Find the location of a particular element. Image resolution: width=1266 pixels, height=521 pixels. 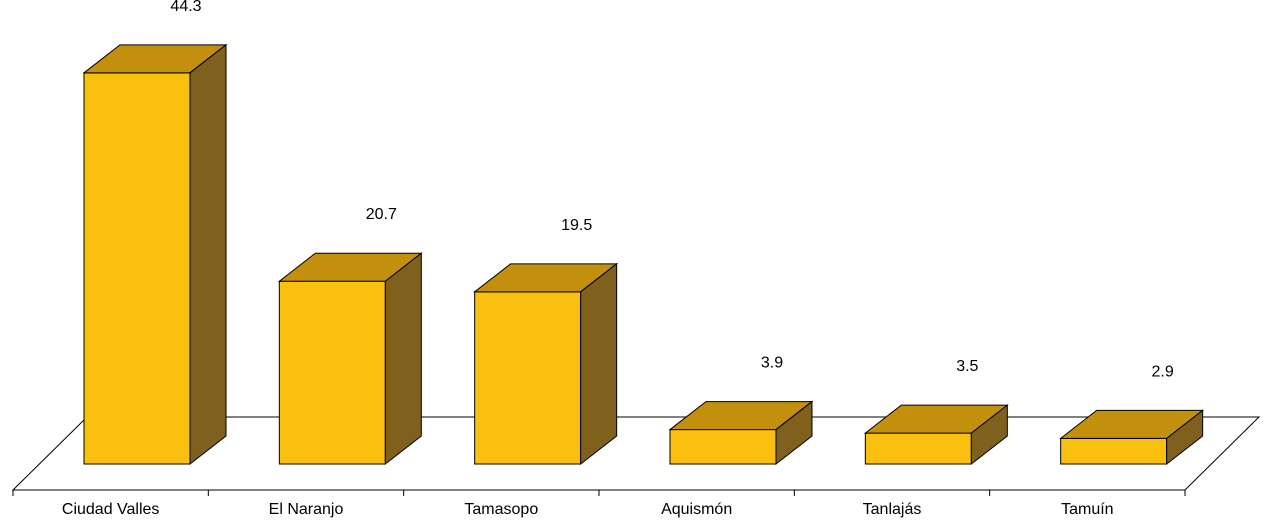

data-label: 19.5 is located at coordinates (576, 225).